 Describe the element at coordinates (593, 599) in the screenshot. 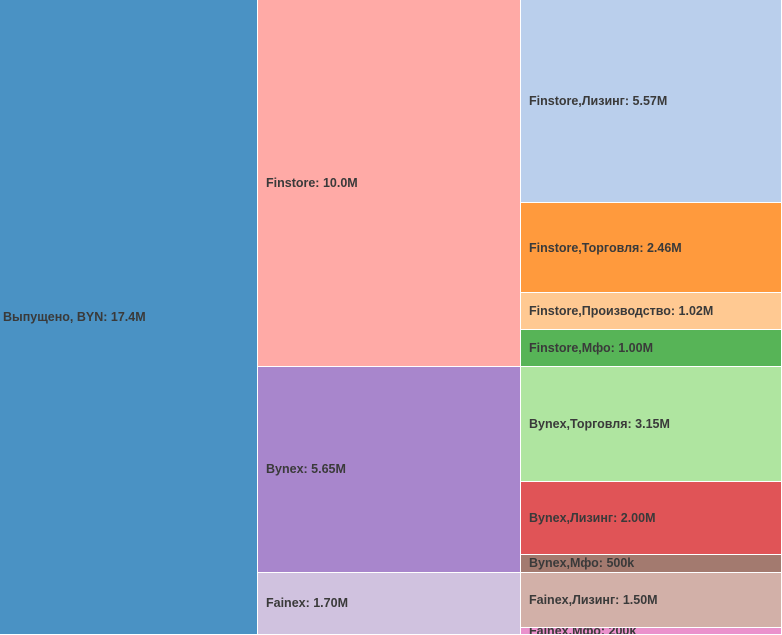

I see `icicle-label-fainex-leasing: Fainex,Лизинг: 1.50M` at that location.